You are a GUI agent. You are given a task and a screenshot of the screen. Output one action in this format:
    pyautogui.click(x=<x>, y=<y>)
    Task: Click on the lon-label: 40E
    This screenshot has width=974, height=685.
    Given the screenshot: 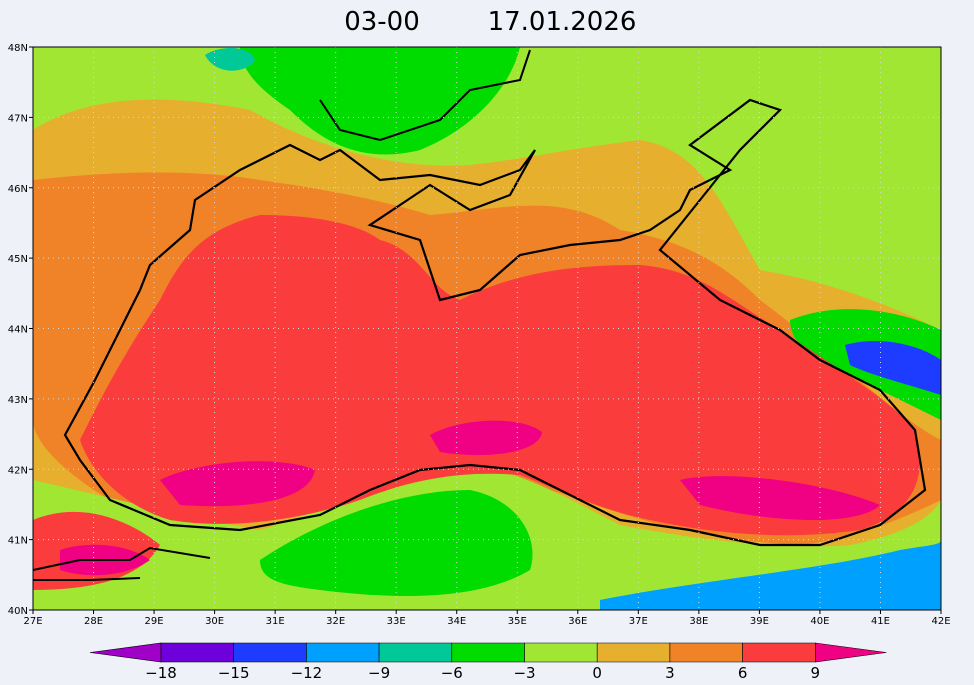 What is the action you would take?
    pyautogui.click(x=819, y=621)
    